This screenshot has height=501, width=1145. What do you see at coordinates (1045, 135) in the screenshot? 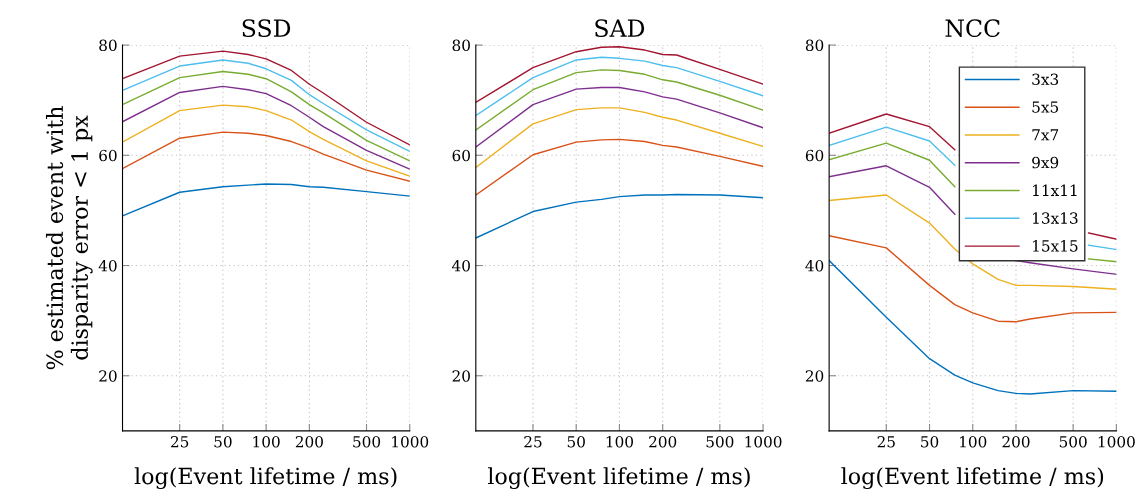
I see `legend-label: 7x7` at bounding box center [1045, 135].